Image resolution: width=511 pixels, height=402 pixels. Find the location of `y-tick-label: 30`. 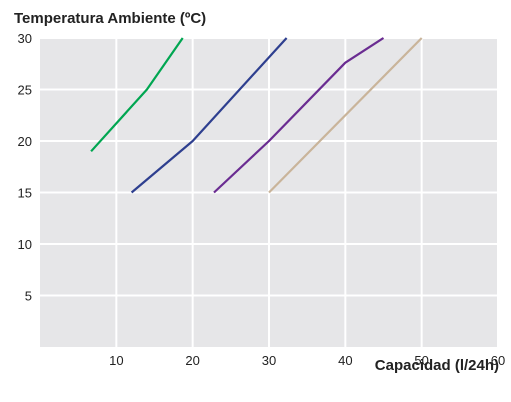

y-tick-label: 30 is located at coordinates (25, 38).